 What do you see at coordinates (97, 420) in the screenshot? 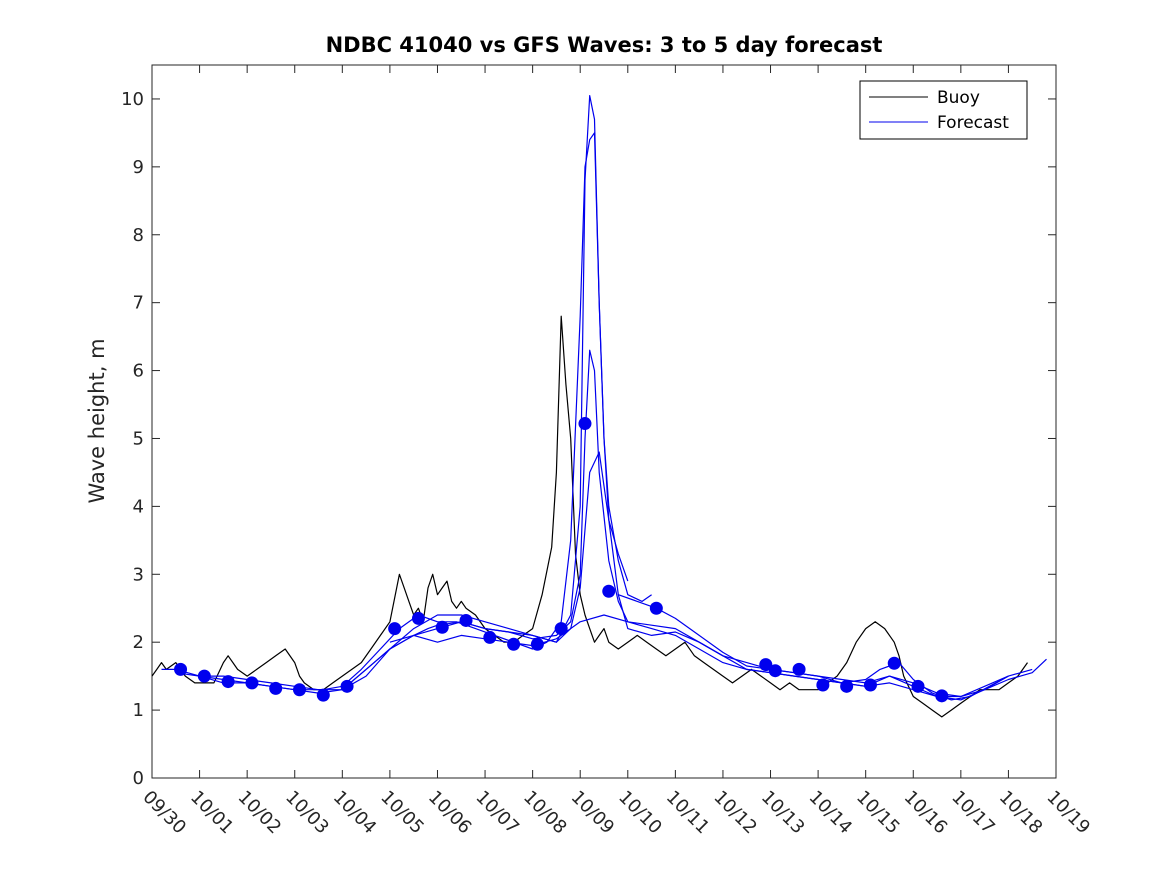
I see `y-axis-label: Wave height, m` at bounding box center [97, 420].